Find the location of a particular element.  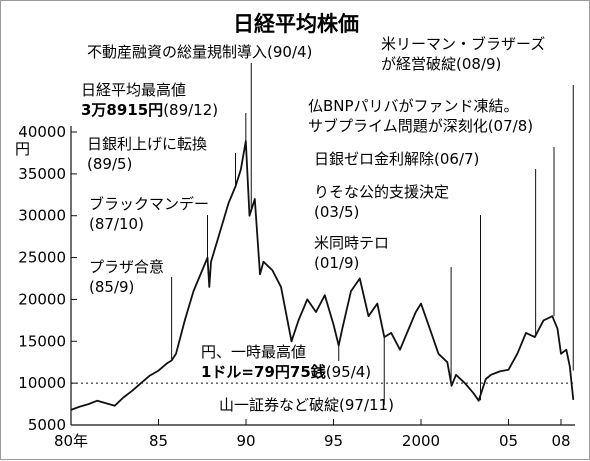

x-tick-label: 05 is located at coordinates (508, 441).